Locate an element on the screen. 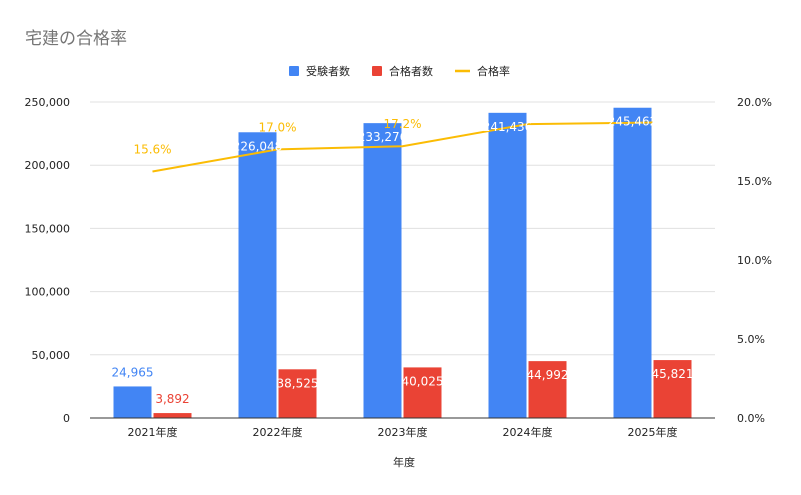 This screenshot has width=801, height=495. x-tick-label: 2023年度 is located at coordinates (403, 432).